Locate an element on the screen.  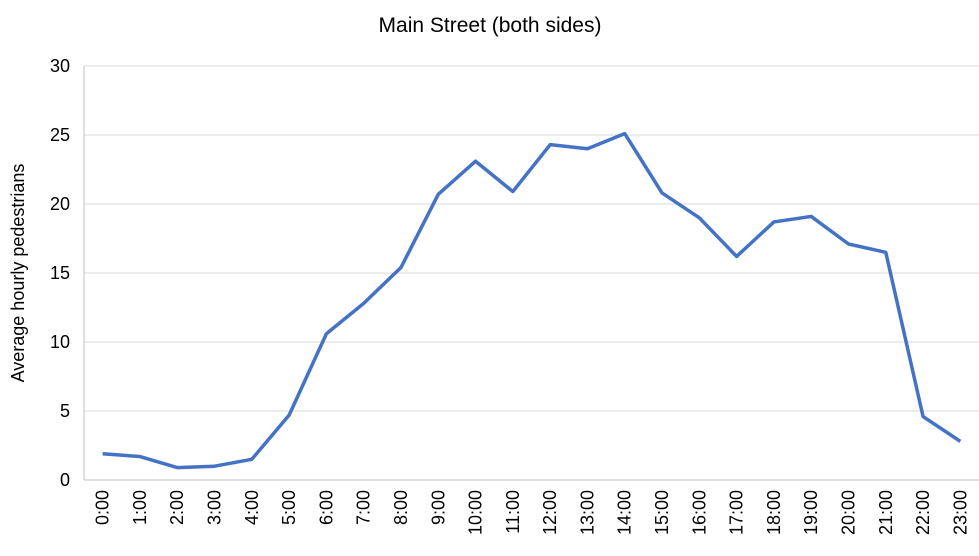
x-tick-label: 9:00 is located at coordinates (438, 507).